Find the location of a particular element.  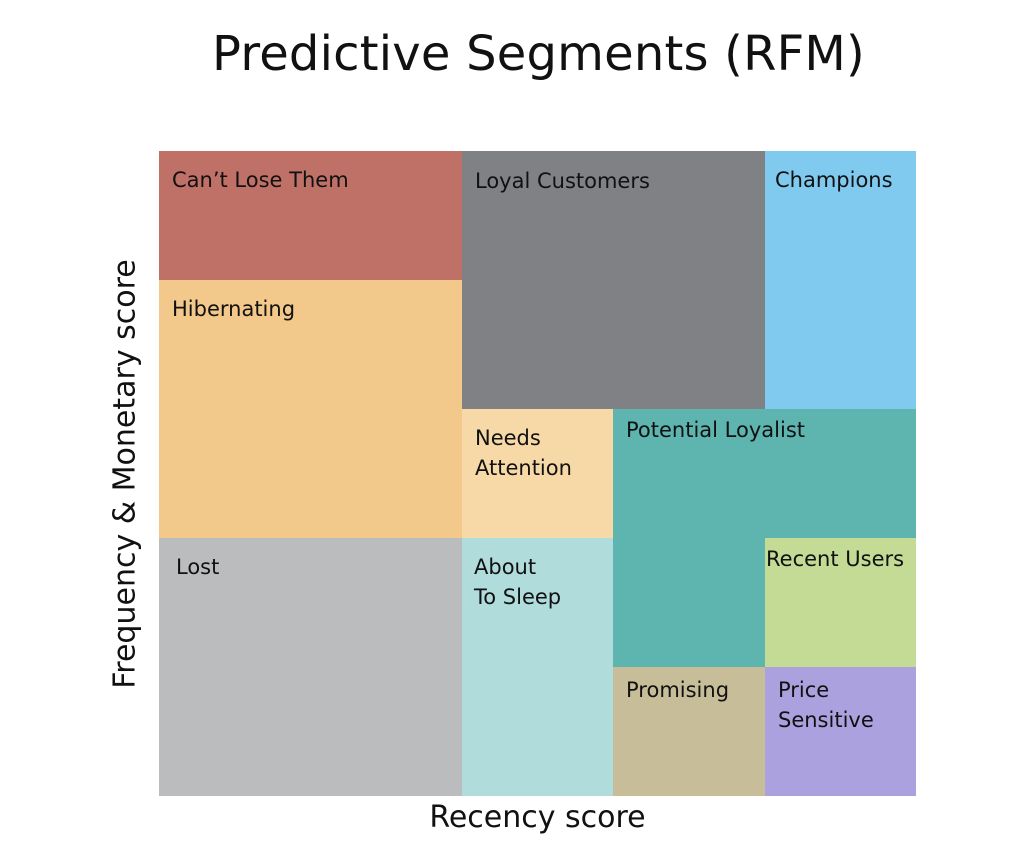

segment-label: Lost is located at coordinates (198, 567).